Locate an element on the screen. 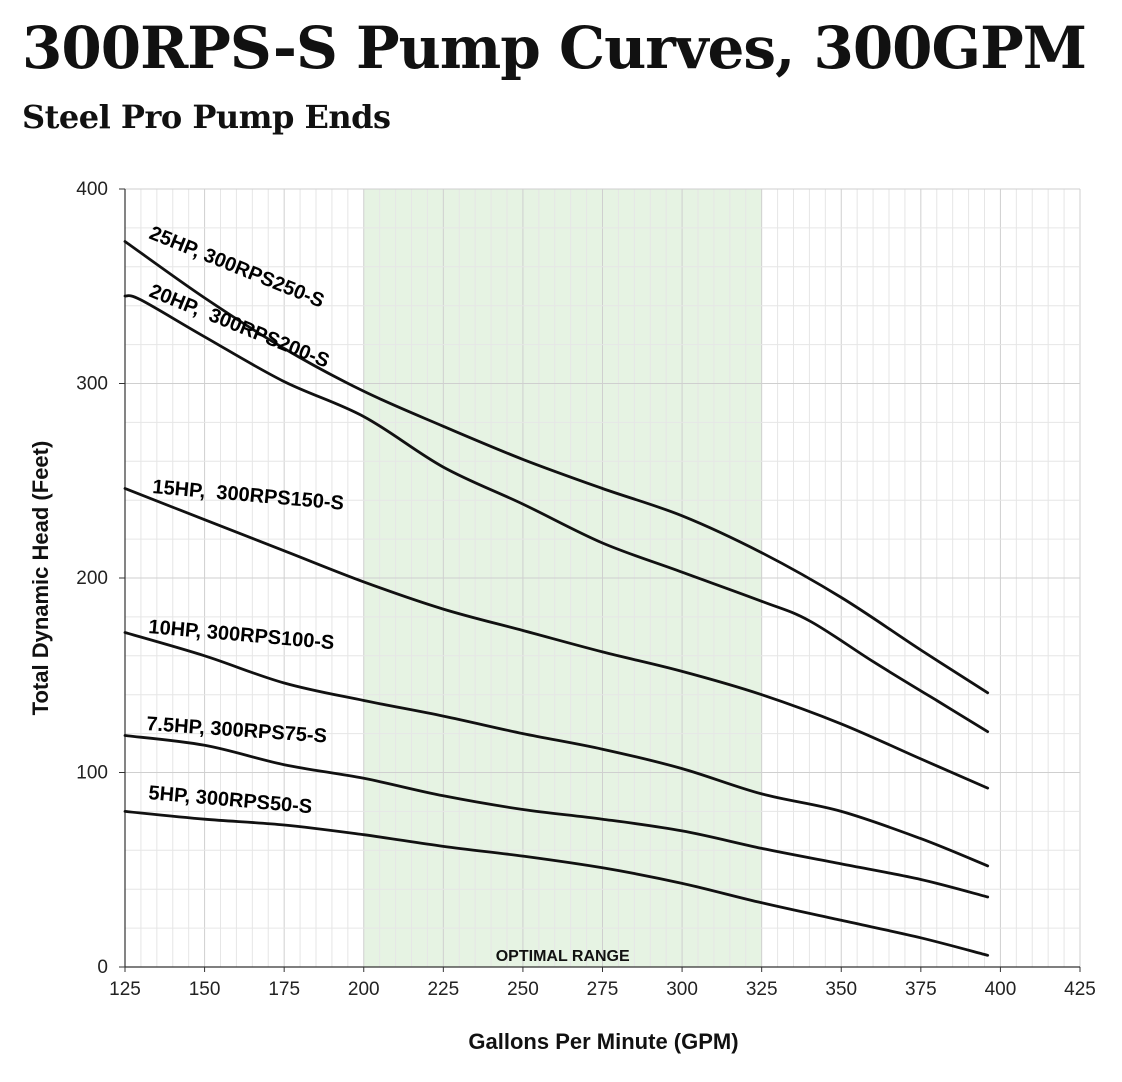 The width and height of the screenshot is (1122, 1082). y-axis-title: Total Dynamic Head (Feet) is located at coordinates (40, 578).